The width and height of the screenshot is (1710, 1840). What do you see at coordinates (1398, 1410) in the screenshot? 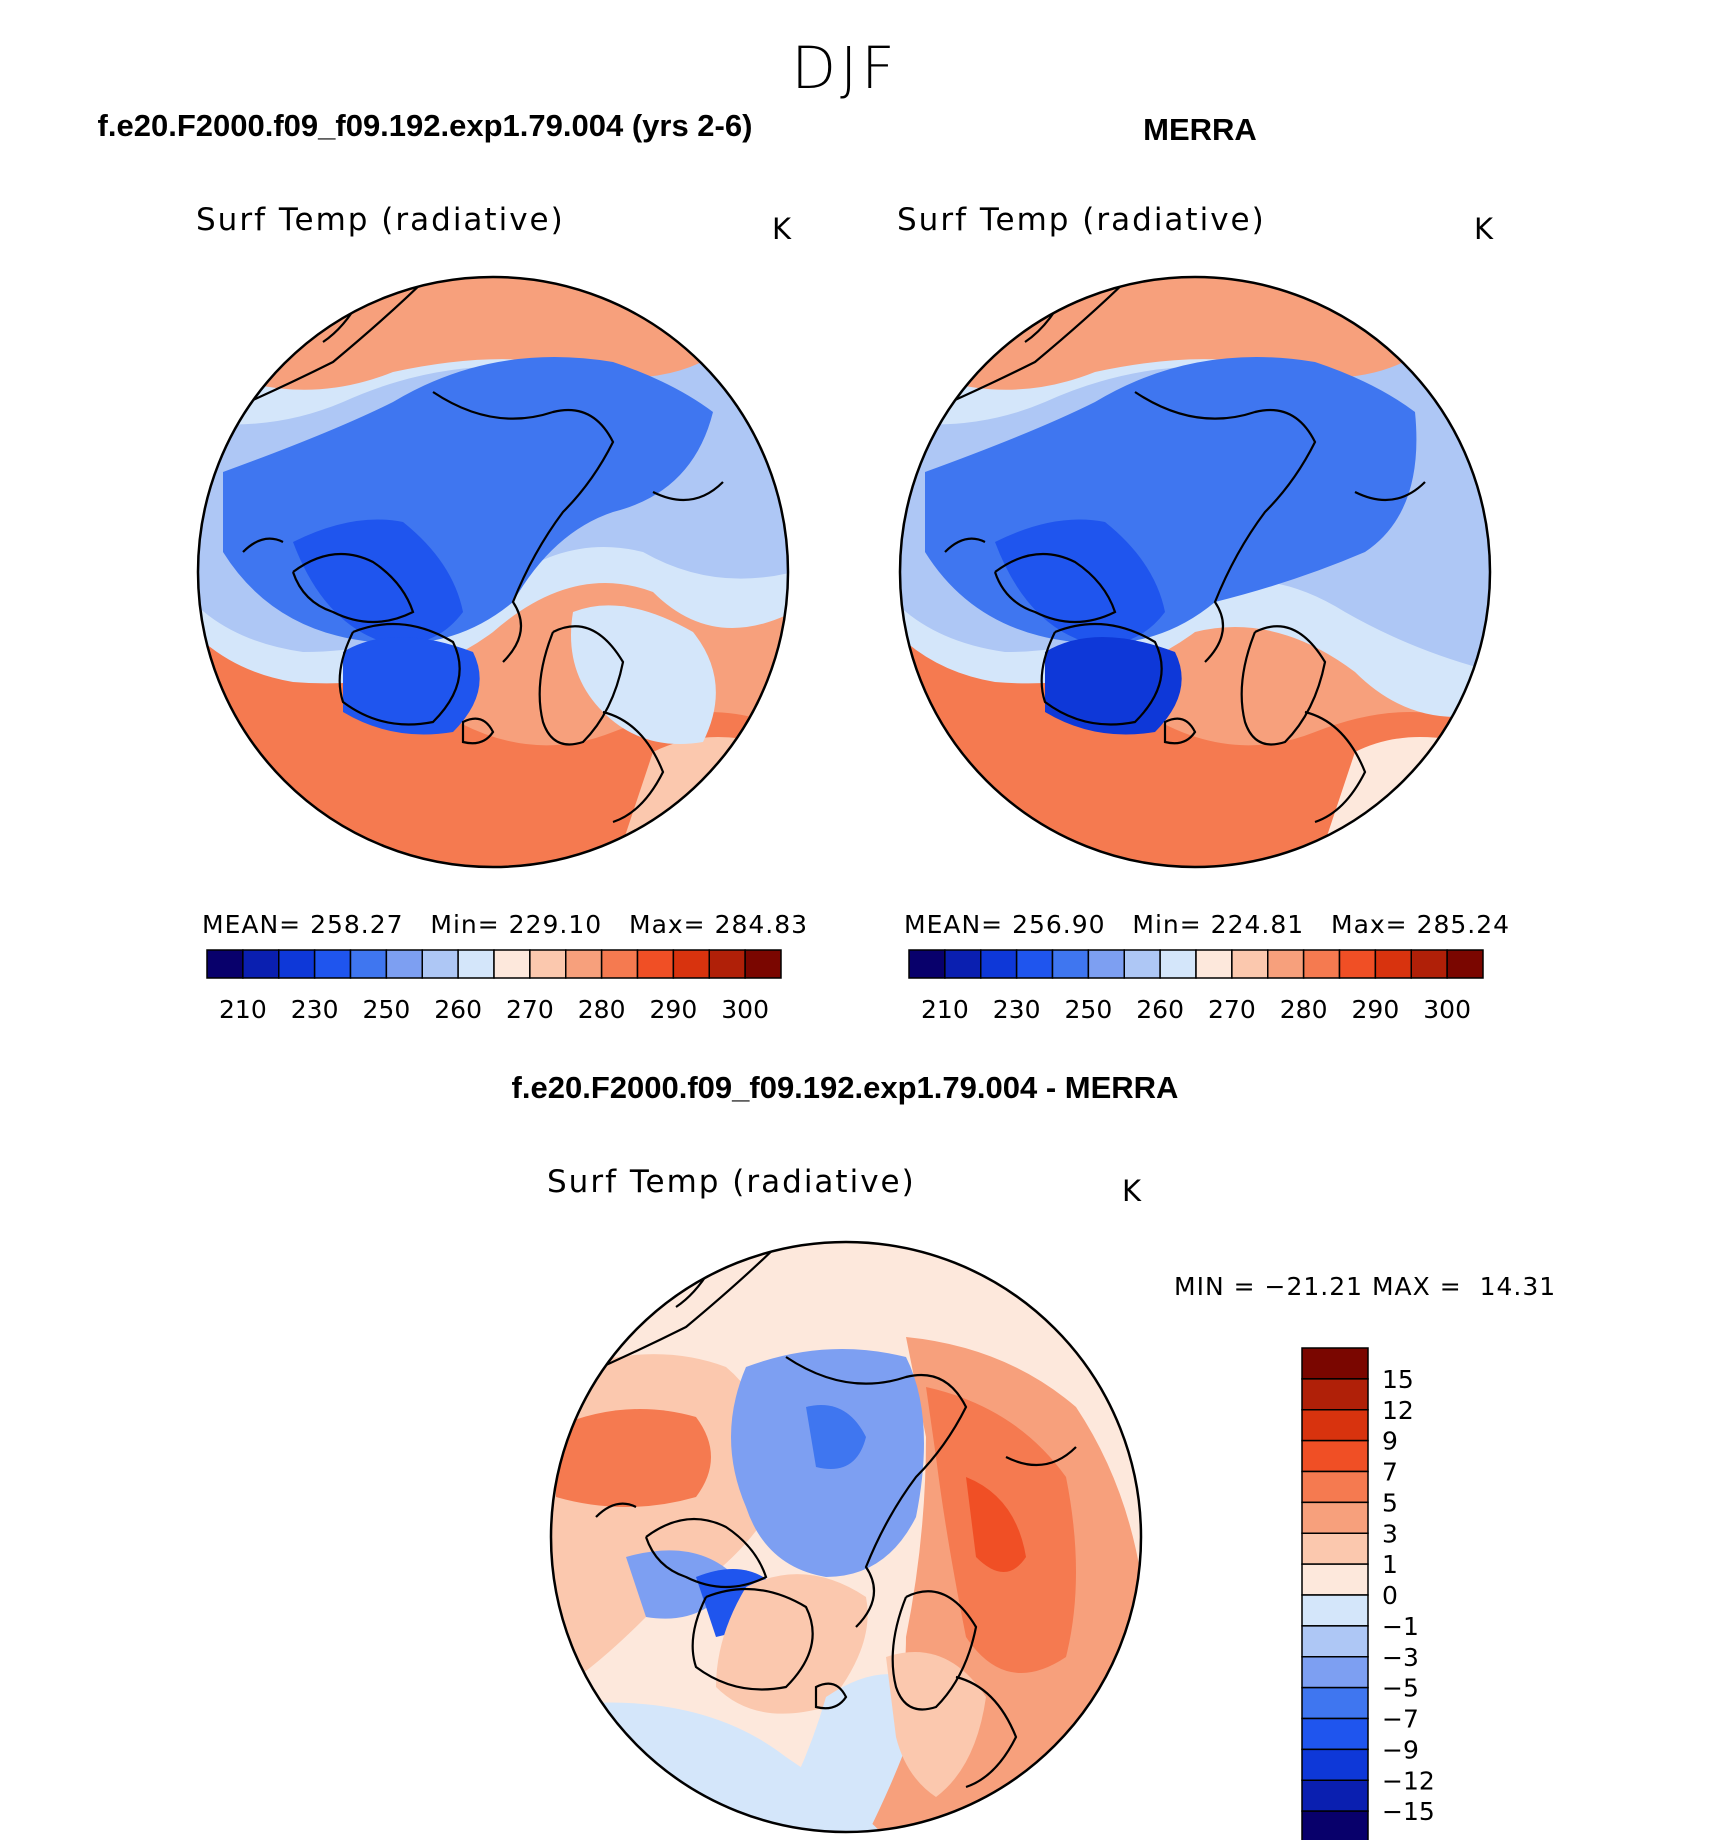
I see `diff-colorbar-tick-label: 12` at bounding box center [1398, 1410].